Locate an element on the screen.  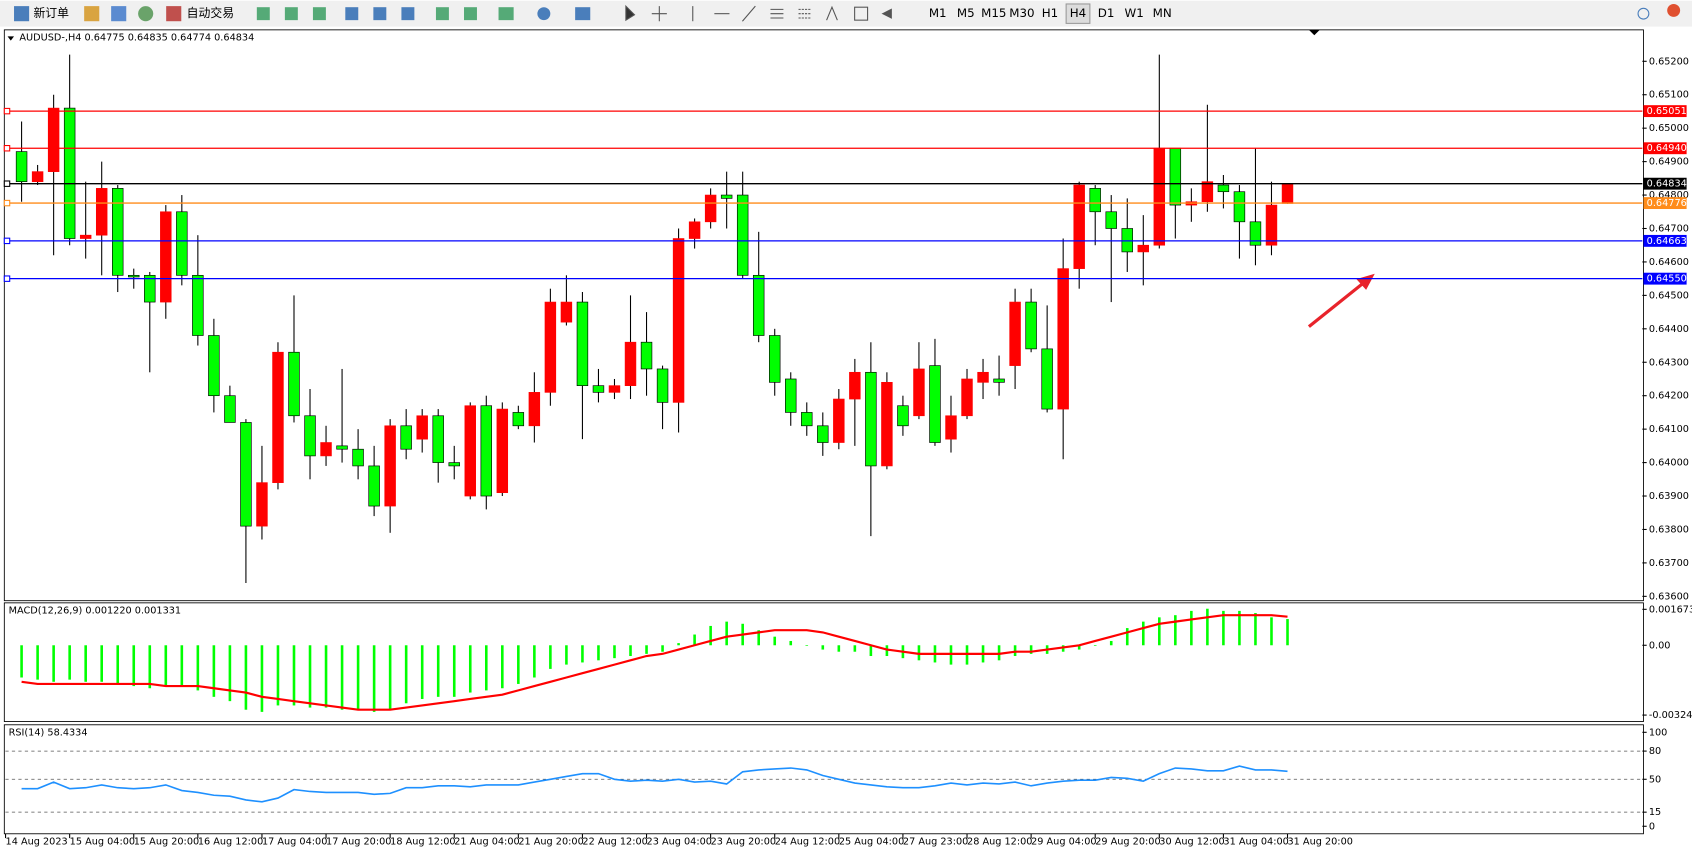
fibo-tool is located at coordinates (805, 13).